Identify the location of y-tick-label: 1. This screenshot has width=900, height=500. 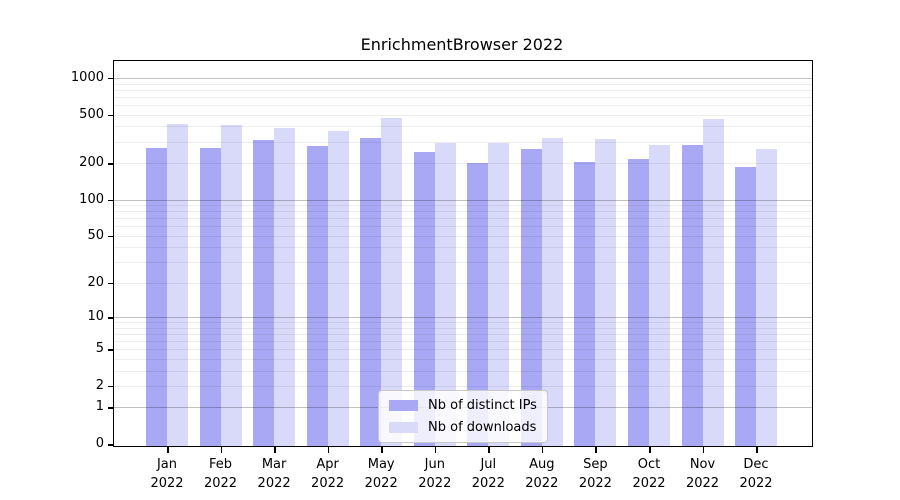
(99, 407).